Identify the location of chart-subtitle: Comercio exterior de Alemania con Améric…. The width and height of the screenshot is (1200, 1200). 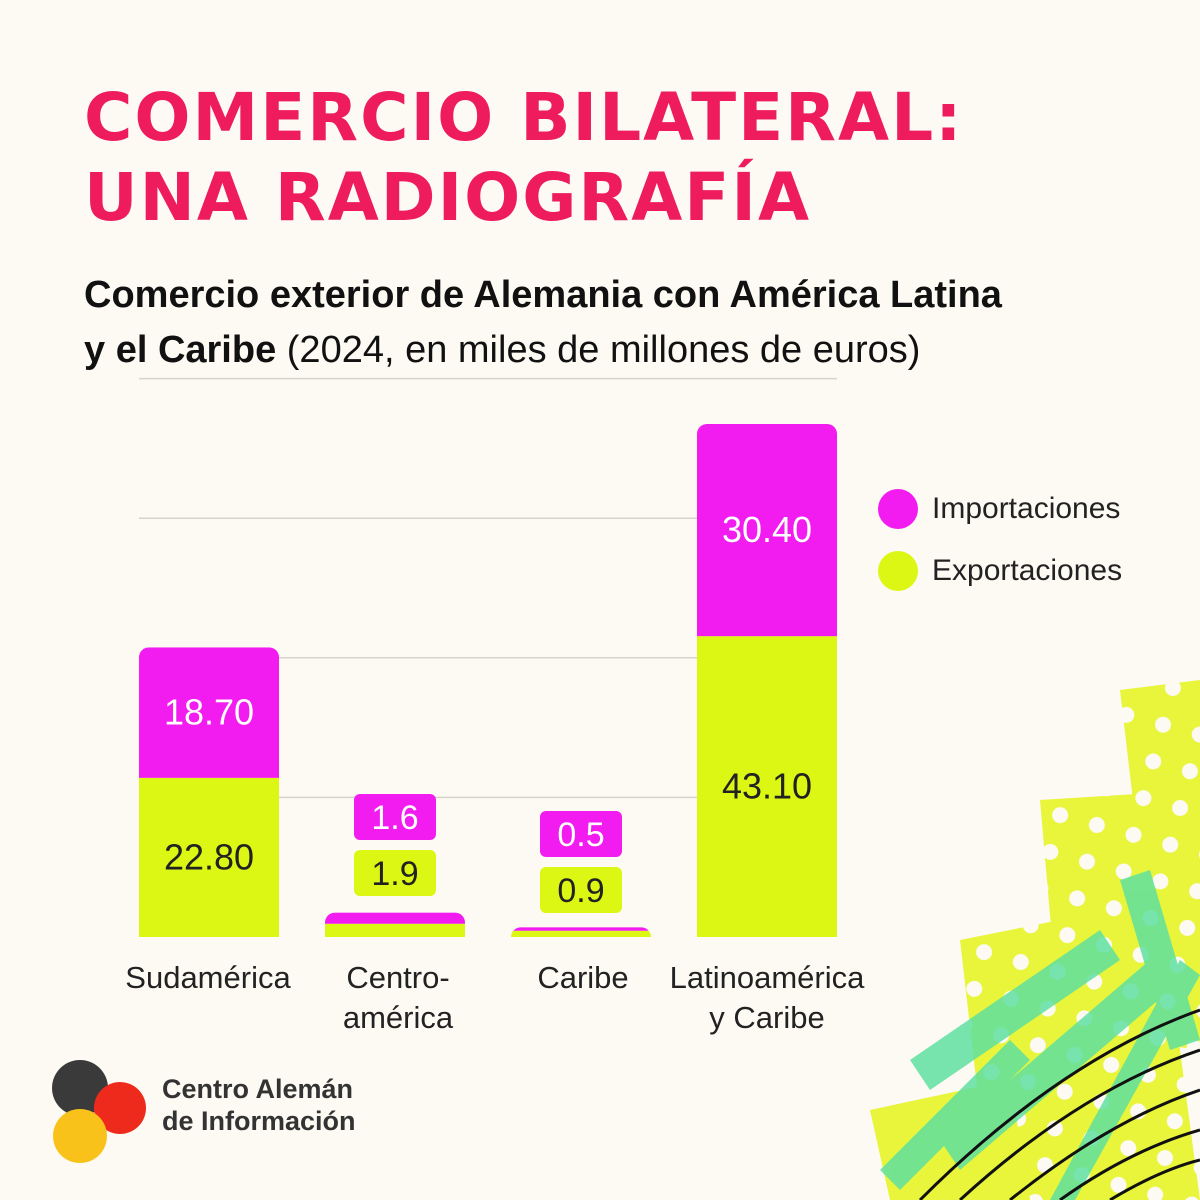
(624, 323).